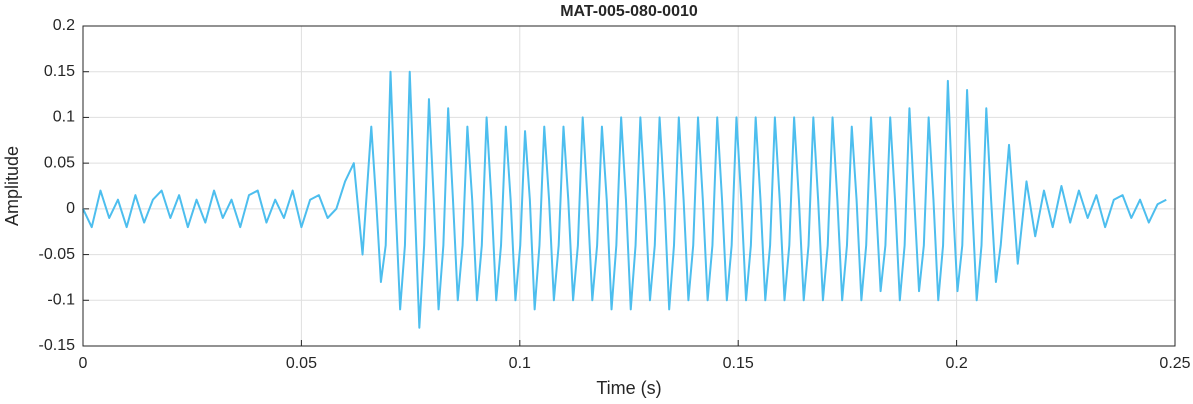 The width and height of the screenshot is (1193, 404). Describe the element at coordinates (64, 117) in the screenshot. I see `y-tick-label: 0.1` at that location.